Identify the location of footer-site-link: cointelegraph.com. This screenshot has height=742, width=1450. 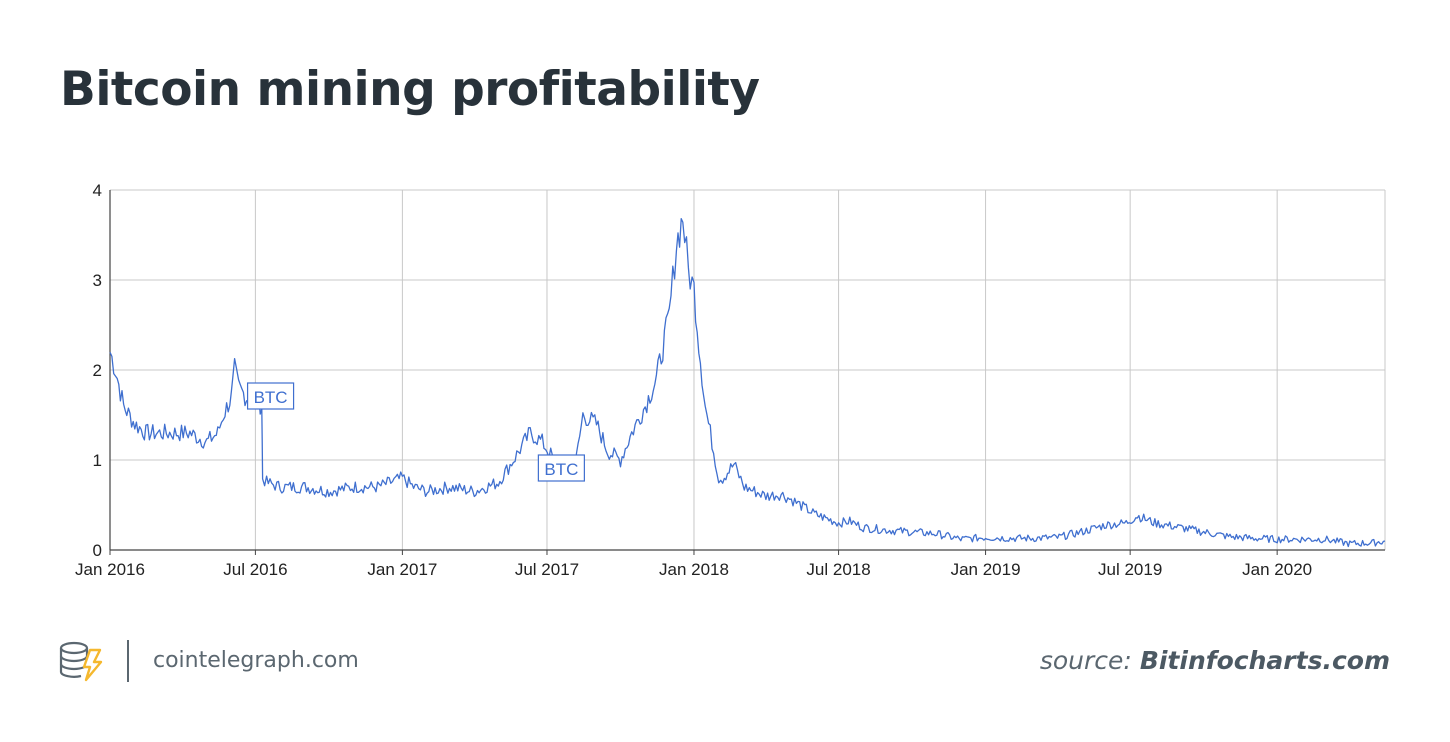
(256, 660).